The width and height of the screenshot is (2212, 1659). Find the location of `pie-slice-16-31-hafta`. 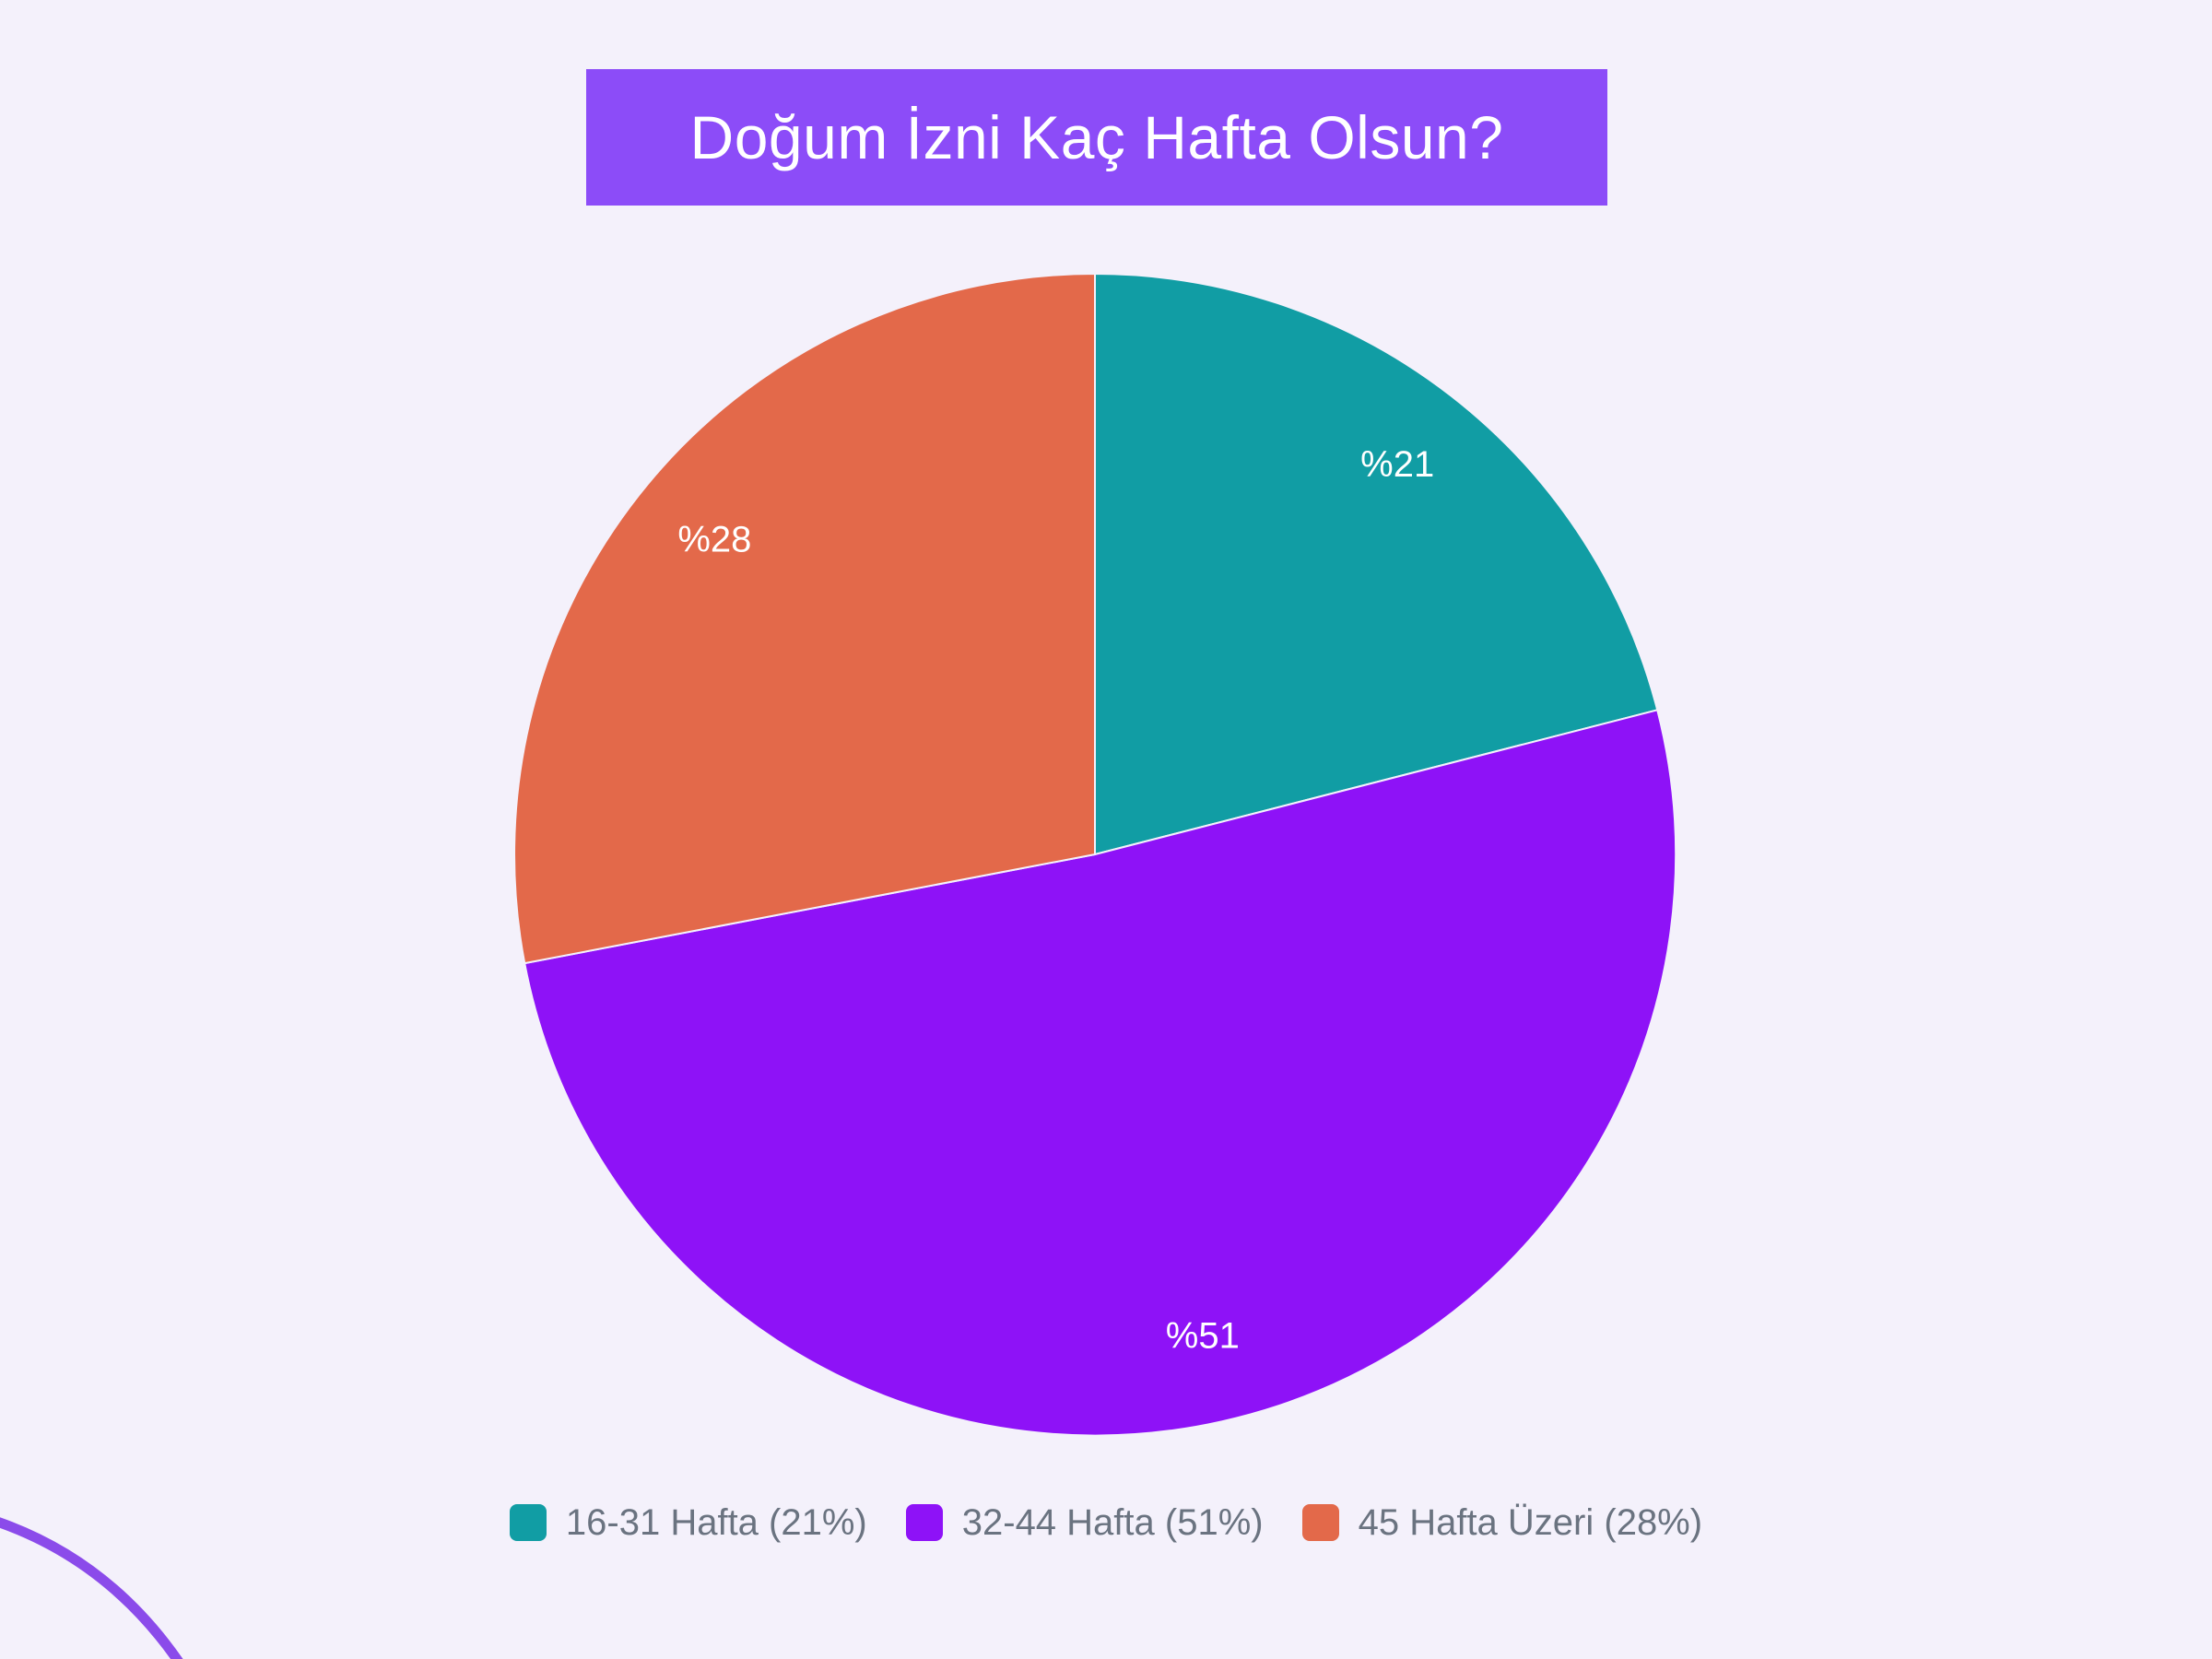

pie-slice-16-31-hafta is located at coordinates (1376, 564).